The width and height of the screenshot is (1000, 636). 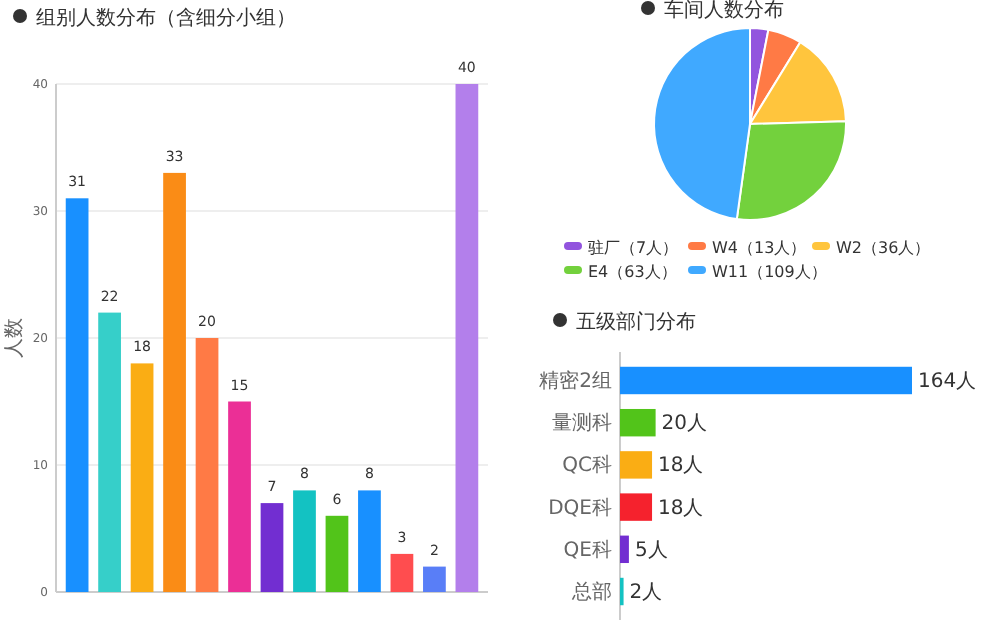 I want to click on y-tick-label: DQE科, so click(x=580, y=507).